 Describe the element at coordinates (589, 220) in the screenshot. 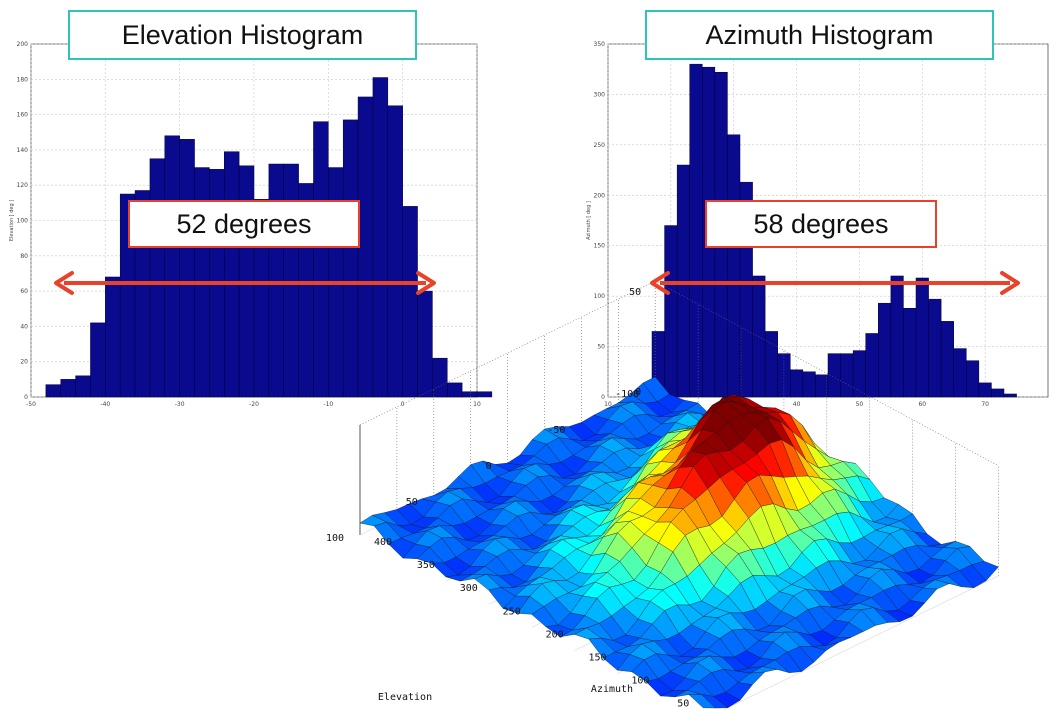

I see `azimuth-ylabel: Azimuth [ deg ]` at that location.